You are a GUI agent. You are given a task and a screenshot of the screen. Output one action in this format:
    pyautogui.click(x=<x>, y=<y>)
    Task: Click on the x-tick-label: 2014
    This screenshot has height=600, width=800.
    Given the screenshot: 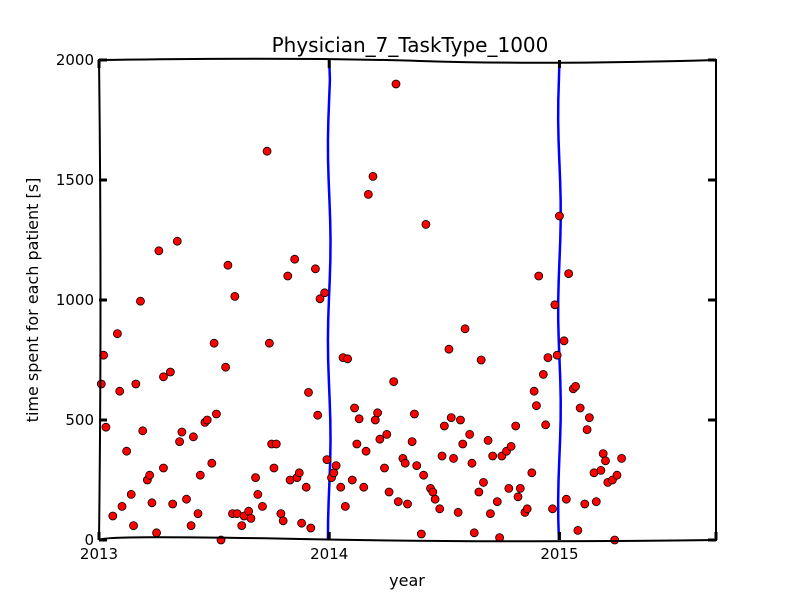 What is the action you would take?
    pyautogui.click(x=329, y=554)
    